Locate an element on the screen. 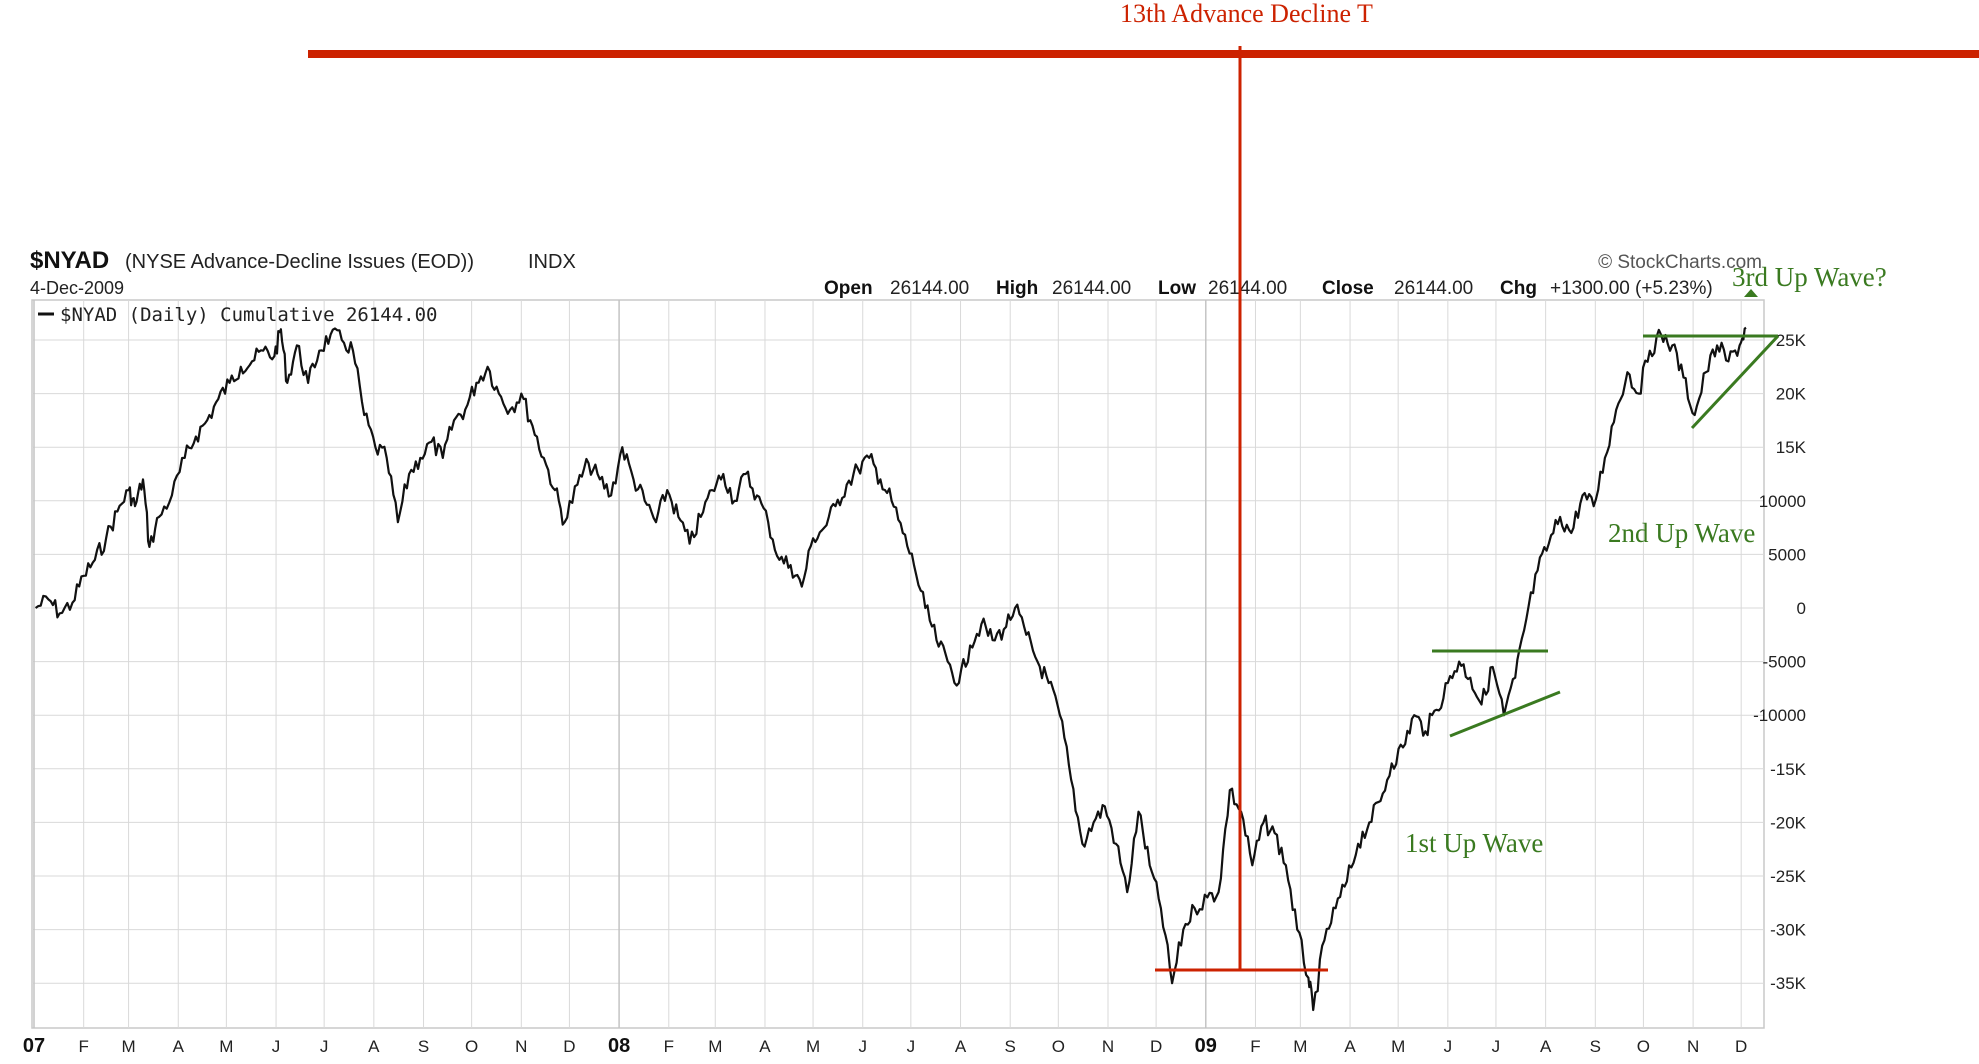 This screenshot has width=1979, height=1064. y-tick-label: -20K is located at coordinates (1788, 822).